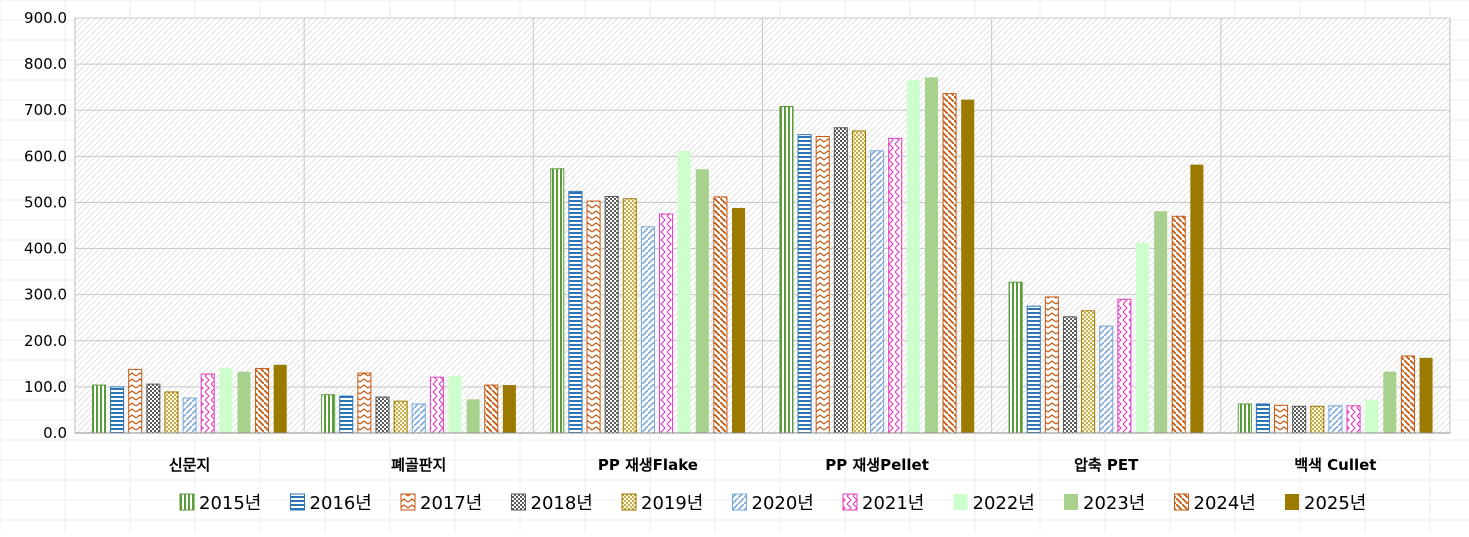 The height and width of the screenshot is (537, 1469). I want to click on legend-item: 2023년, so click(1104, 503).